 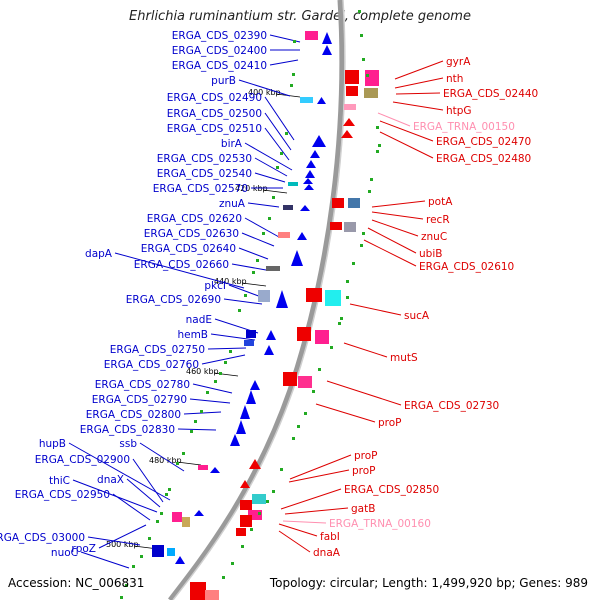 What do you see at coordinates (192, 335) in the screenshot?
I see `minus-gene-label: hemB` at bounding box center [192, 335].